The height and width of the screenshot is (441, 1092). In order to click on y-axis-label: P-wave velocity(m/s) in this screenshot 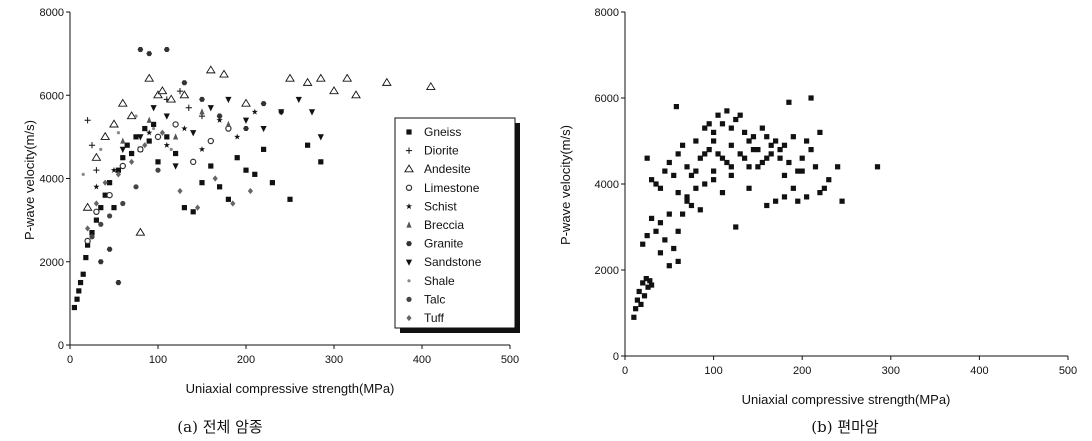, I will do `click(565, 185)`.